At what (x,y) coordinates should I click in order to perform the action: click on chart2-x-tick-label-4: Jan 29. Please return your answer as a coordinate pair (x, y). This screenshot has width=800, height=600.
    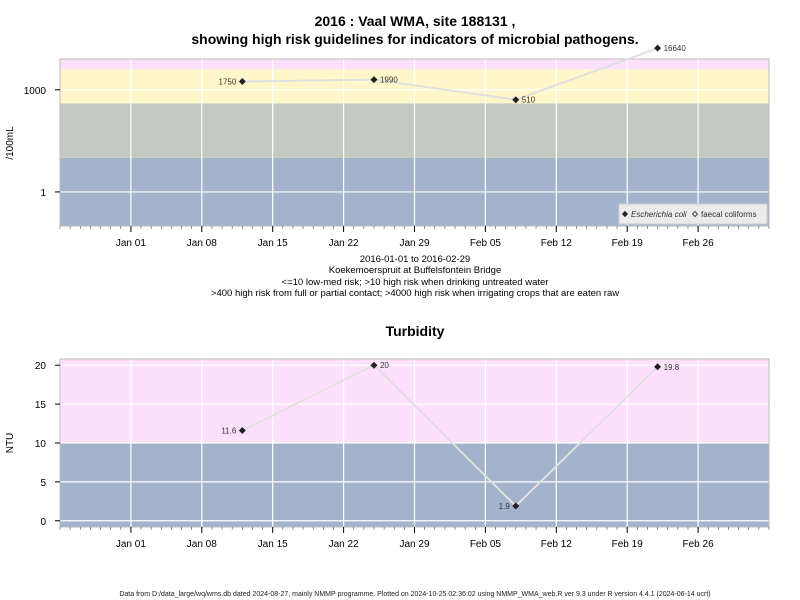
    Looking at the image, I should click on (414, 544).